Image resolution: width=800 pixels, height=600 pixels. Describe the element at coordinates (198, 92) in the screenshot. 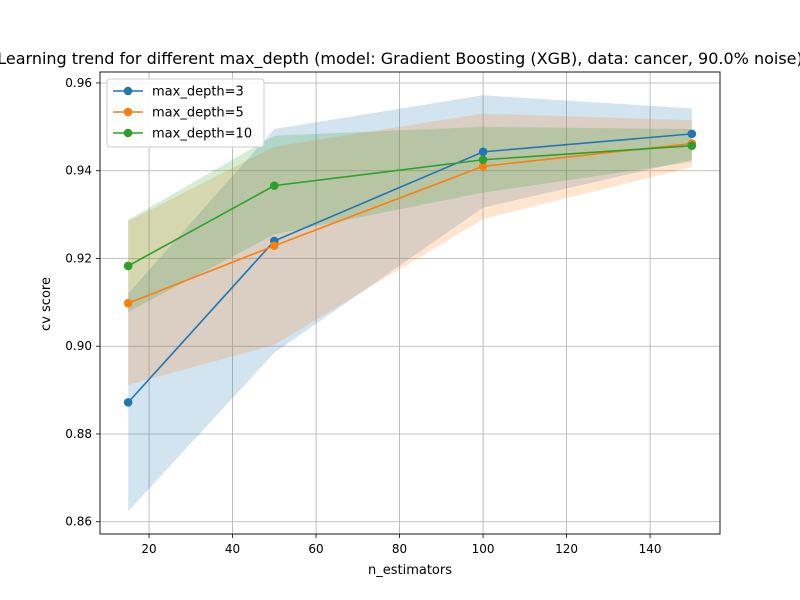

I see `legend-label-0: max_depth=3` at that location.